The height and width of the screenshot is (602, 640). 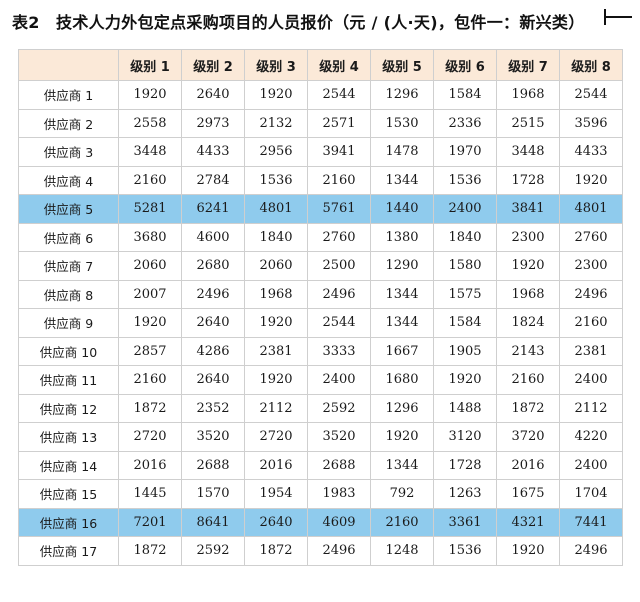 What do you see at coordinates (320, 65) in the screenshot?
I see `table-header-row: 级别 1 级别 2 级别 3 级别 4 级别 5 级别 6 级别 7 级别 8` at bounding box center [320, 65].